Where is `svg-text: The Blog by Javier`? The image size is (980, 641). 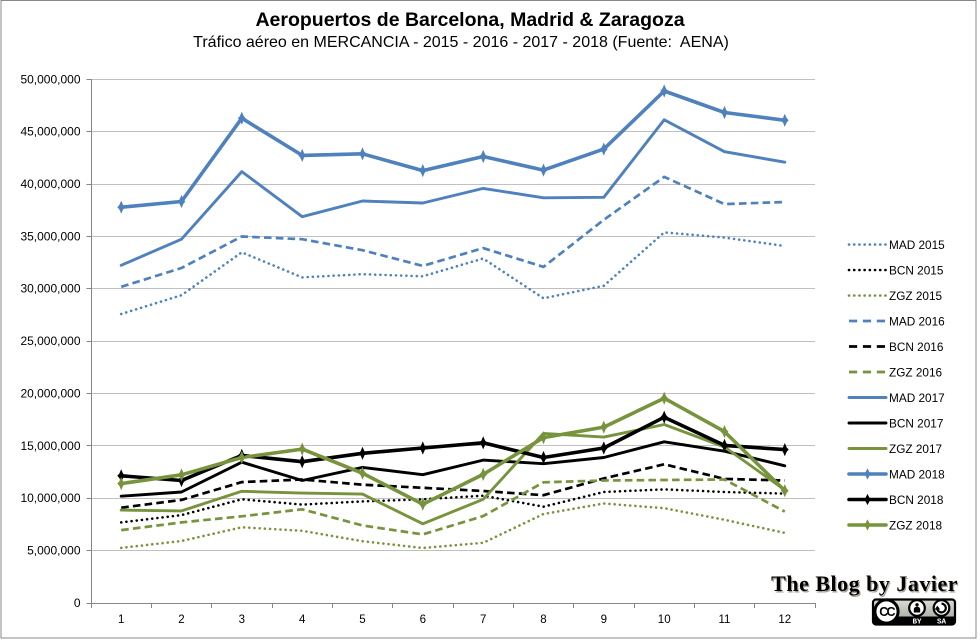
svg-text: The Blog by Javier is located at coordinates (864, 583).